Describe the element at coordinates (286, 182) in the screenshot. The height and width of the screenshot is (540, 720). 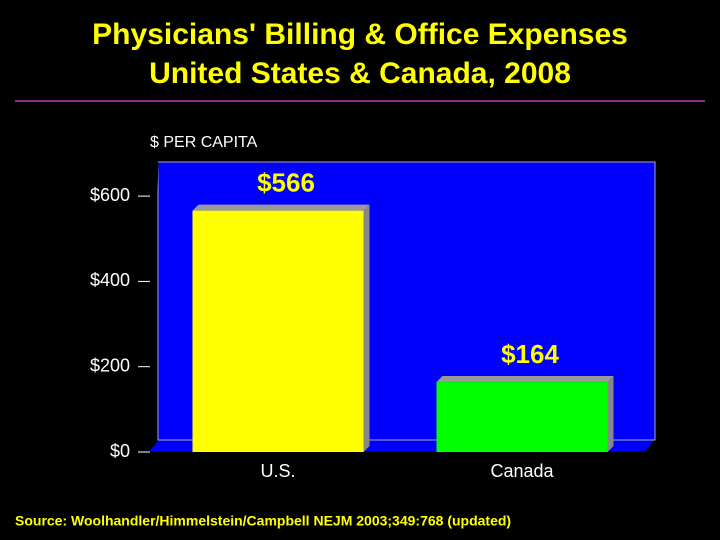
I see `value-label: $566` at that location.